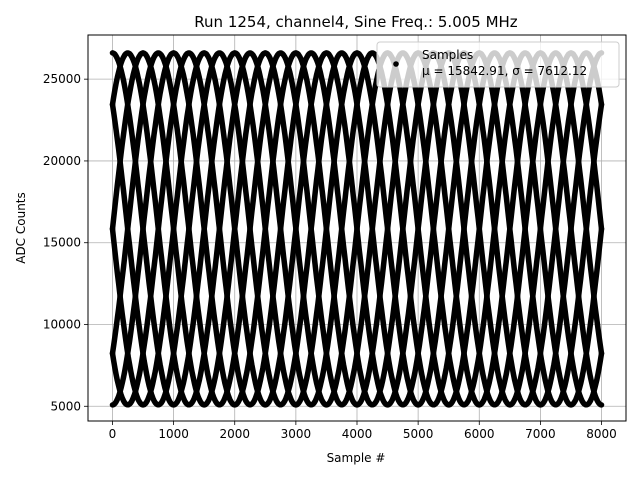 Image resolution: width=640 pixels, height=480 pixels. Describe the element at coordinates (447, 55) in the screenshot. I see `legend-entry-label: Samples` at that location.